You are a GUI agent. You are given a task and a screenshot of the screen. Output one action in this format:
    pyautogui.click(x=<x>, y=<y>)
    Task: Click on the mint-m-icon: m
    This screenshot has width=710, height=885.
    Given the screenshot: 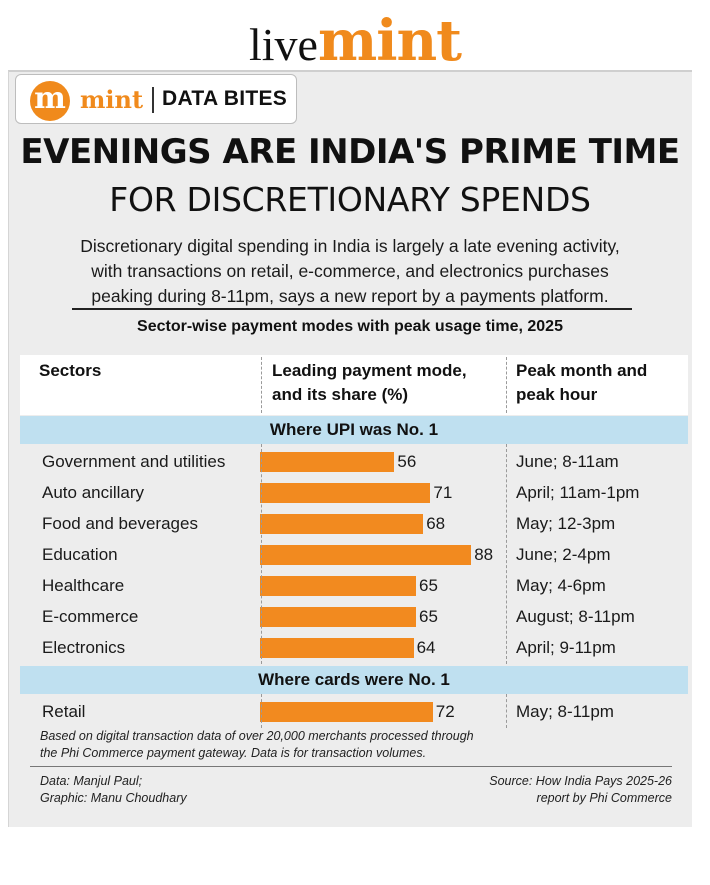 What is the action you would take?
    pyautogui.click(x=50, y=101)
    